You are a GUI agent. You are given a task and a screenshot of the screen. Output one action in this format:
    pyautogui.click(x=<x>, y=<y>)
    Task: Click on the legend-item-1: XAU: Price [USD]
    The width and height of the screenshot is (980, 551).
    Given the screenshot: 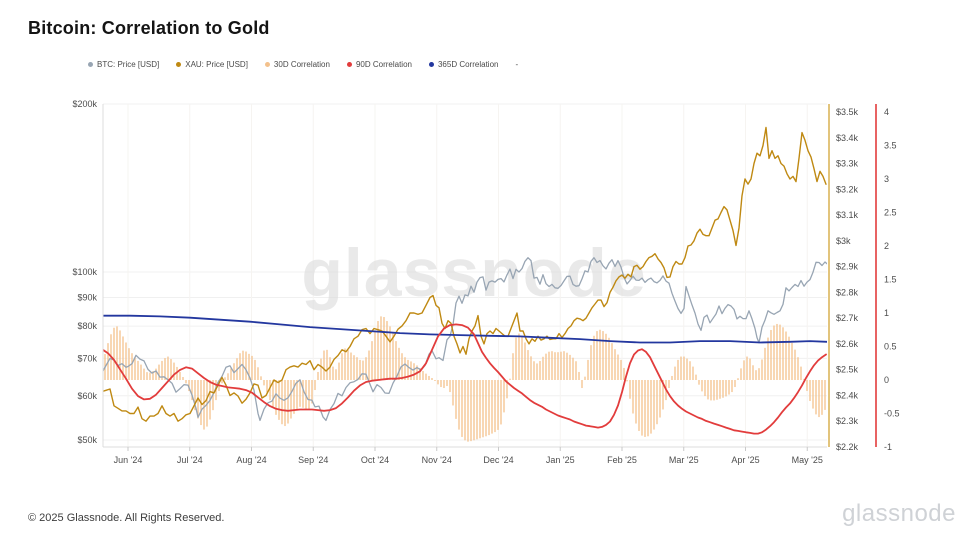 What is the action you would take?
    pyautogui.click(x=212, y=64)
    